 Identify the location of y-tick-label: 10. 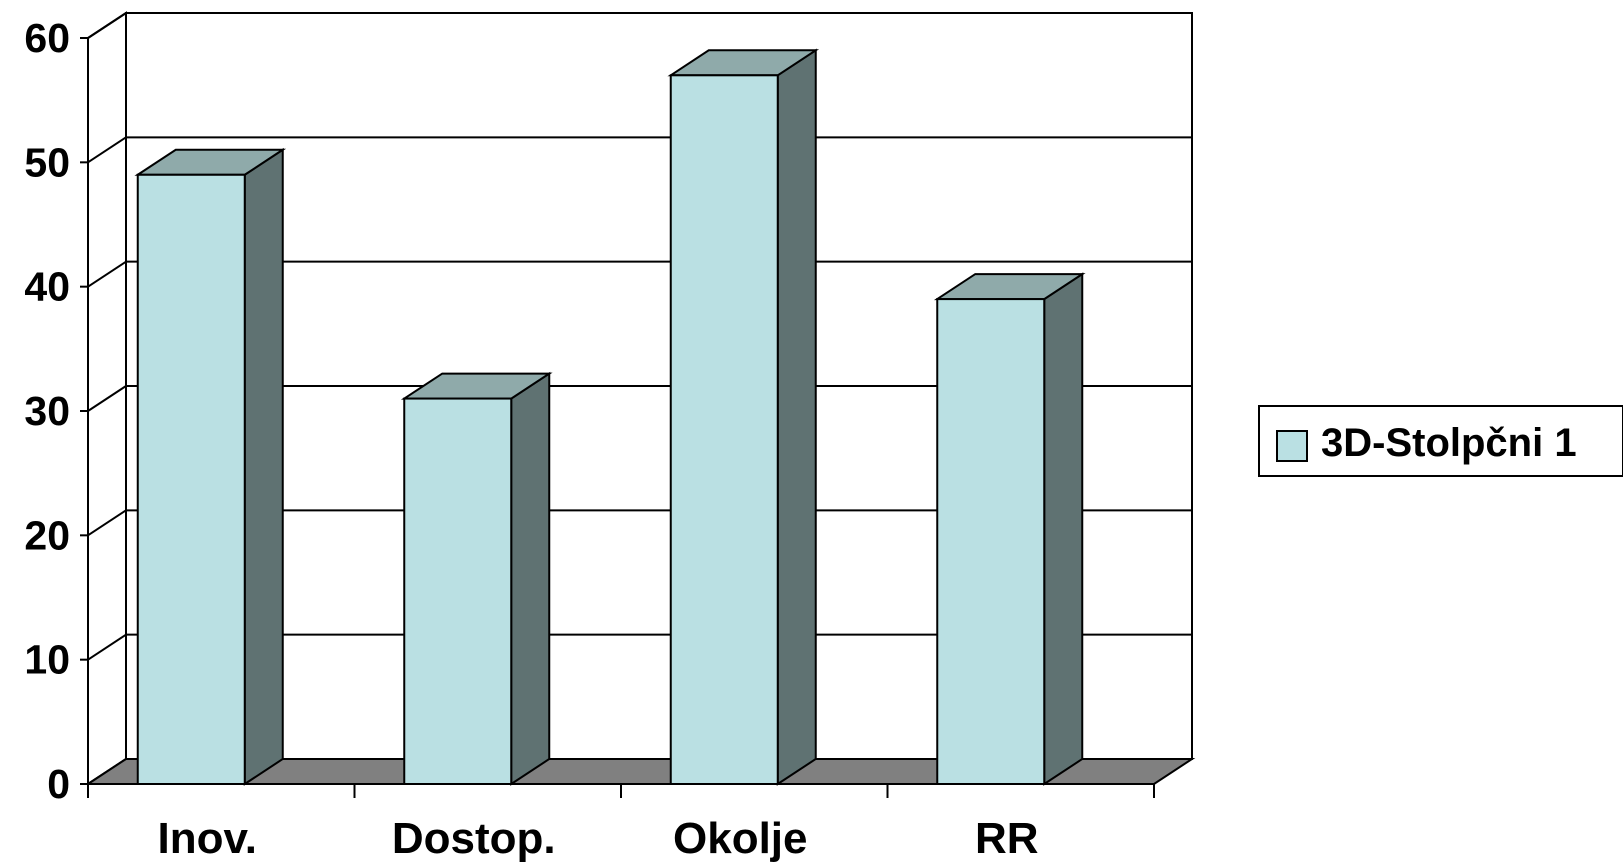
(47, 660).